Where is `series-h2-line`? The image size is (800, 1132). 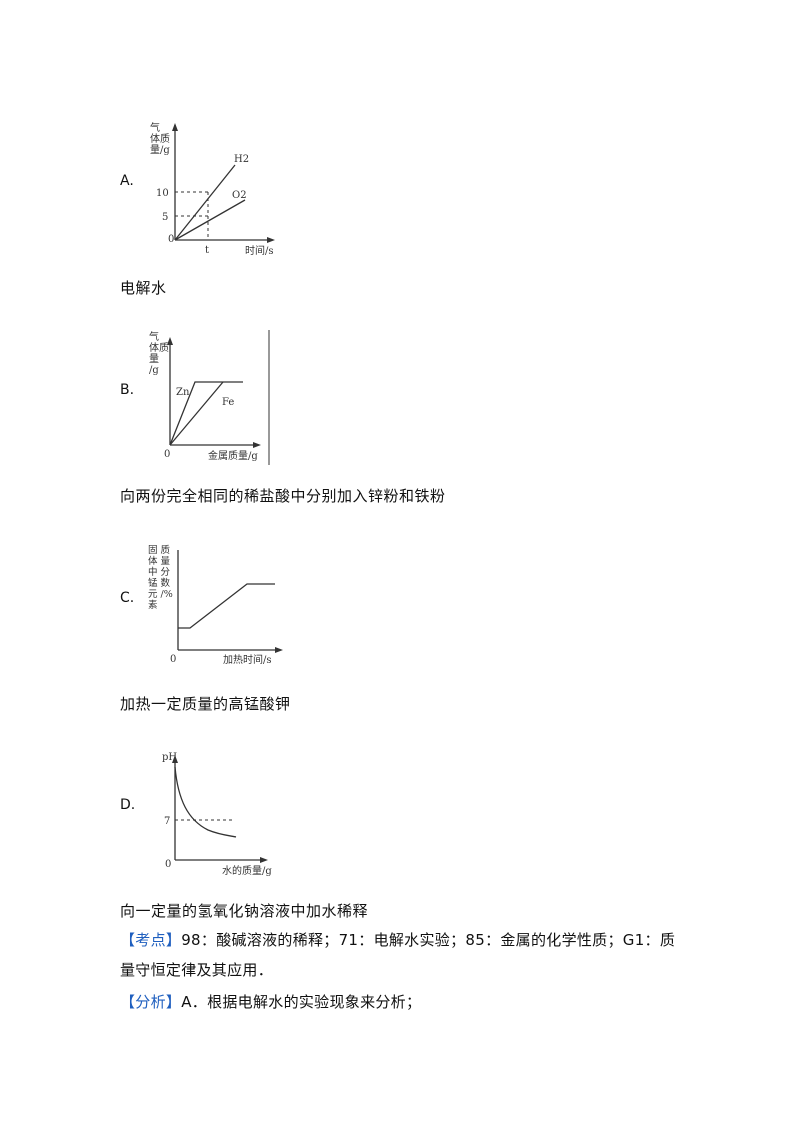
series-h2-line is located at coordinates (205, 202).